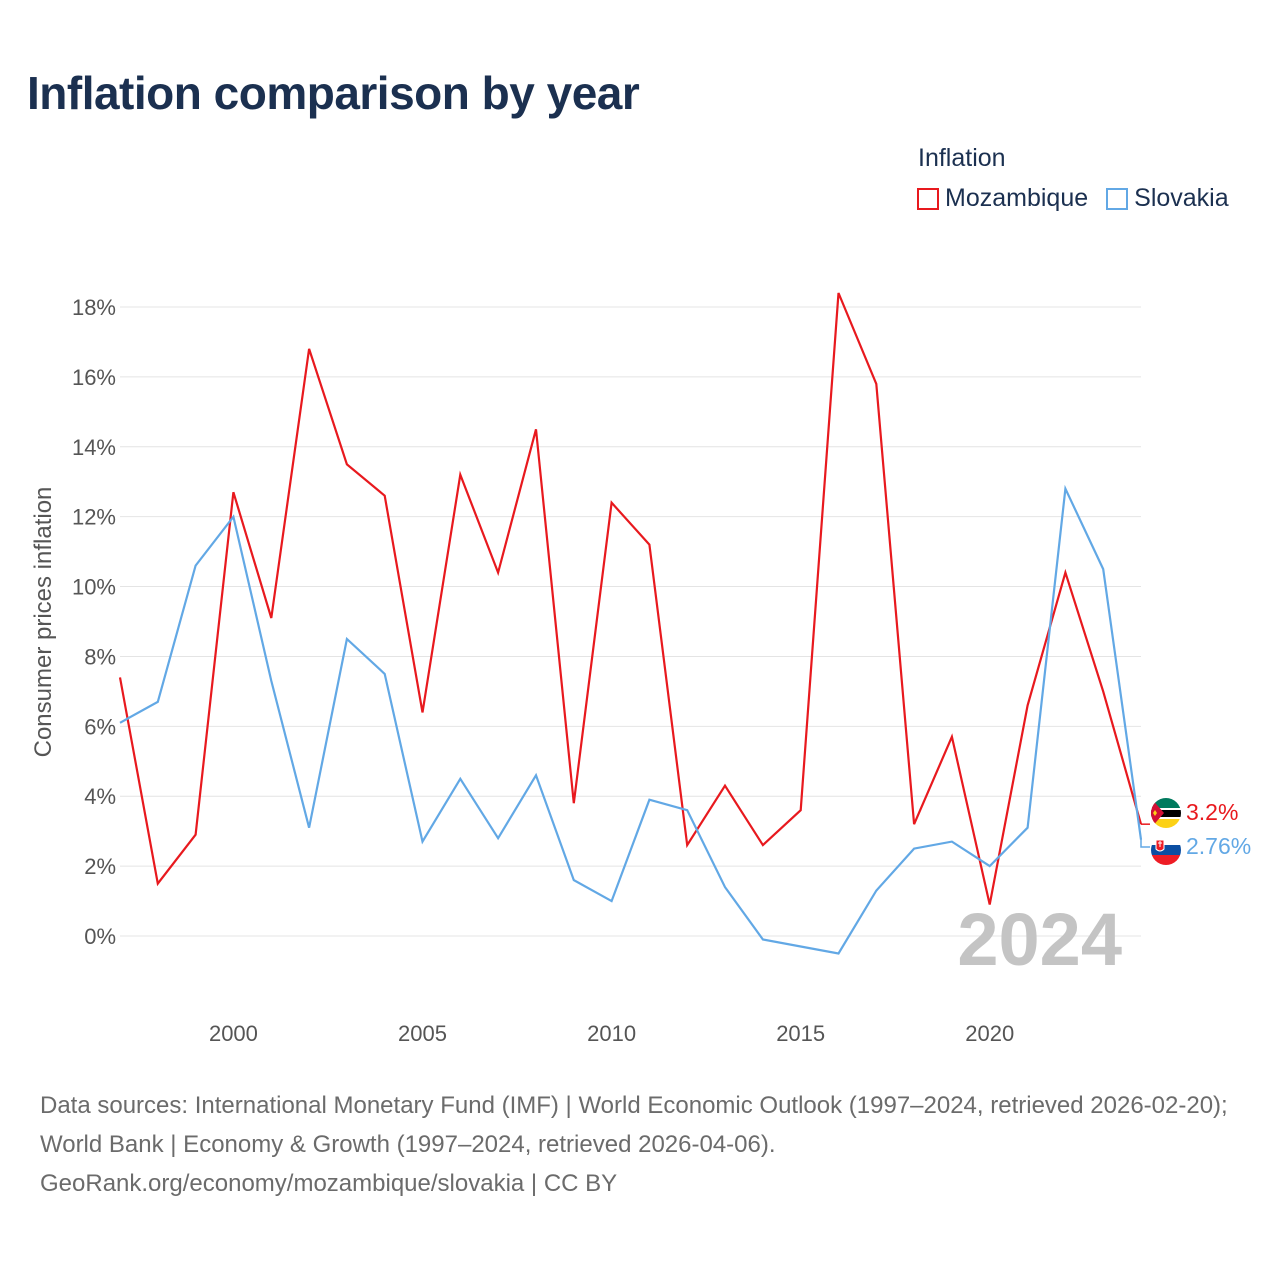 Image resolution: width=1280 pixels, height=1280 pixels. I want to click on legend-title: Inflation, so click(962, 158).